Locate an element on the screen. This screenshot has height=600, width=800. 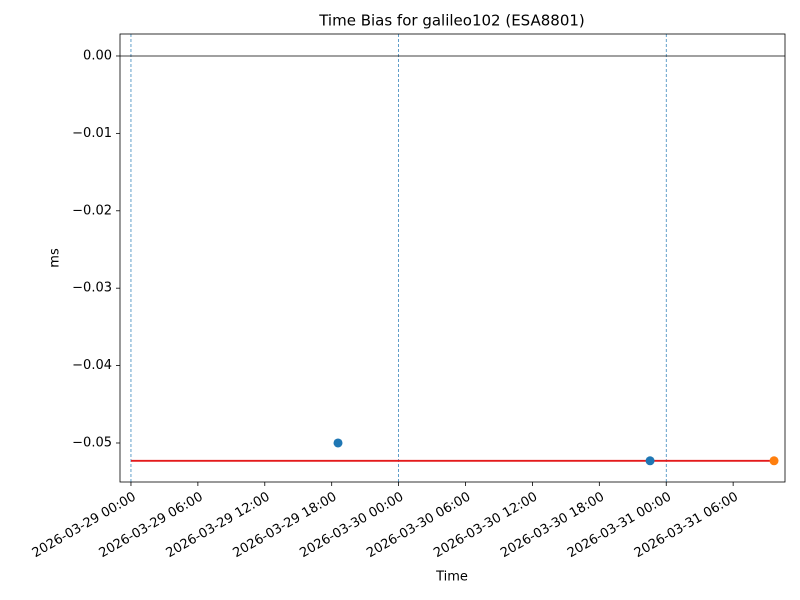
chart-title: Time Bias for galileo102 (ESA8801) is located at coordinates (451, 21).